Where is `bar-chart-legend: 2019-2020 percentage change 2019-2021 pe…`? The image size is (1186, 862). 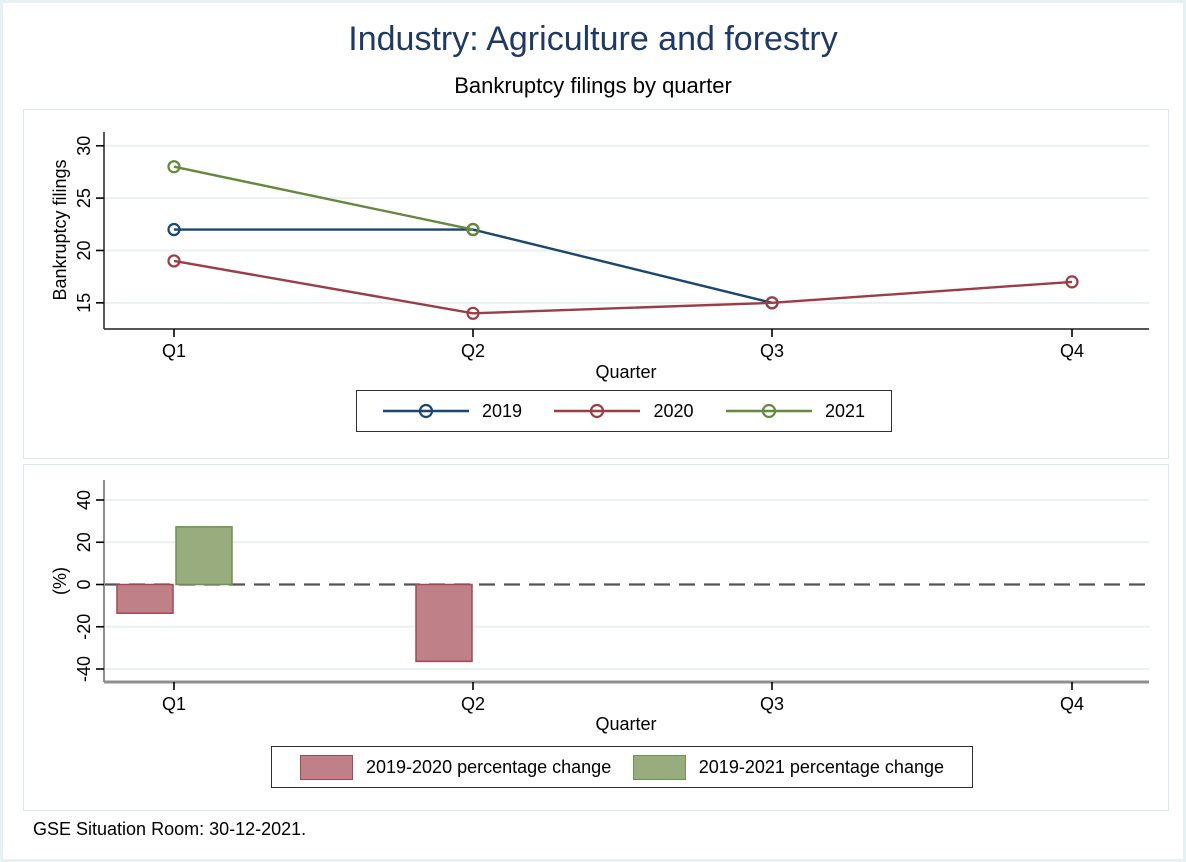 bar-chart-legend: 2019-2020 percentage change 2019-2021 pe… is located at coordinates (622, 767).